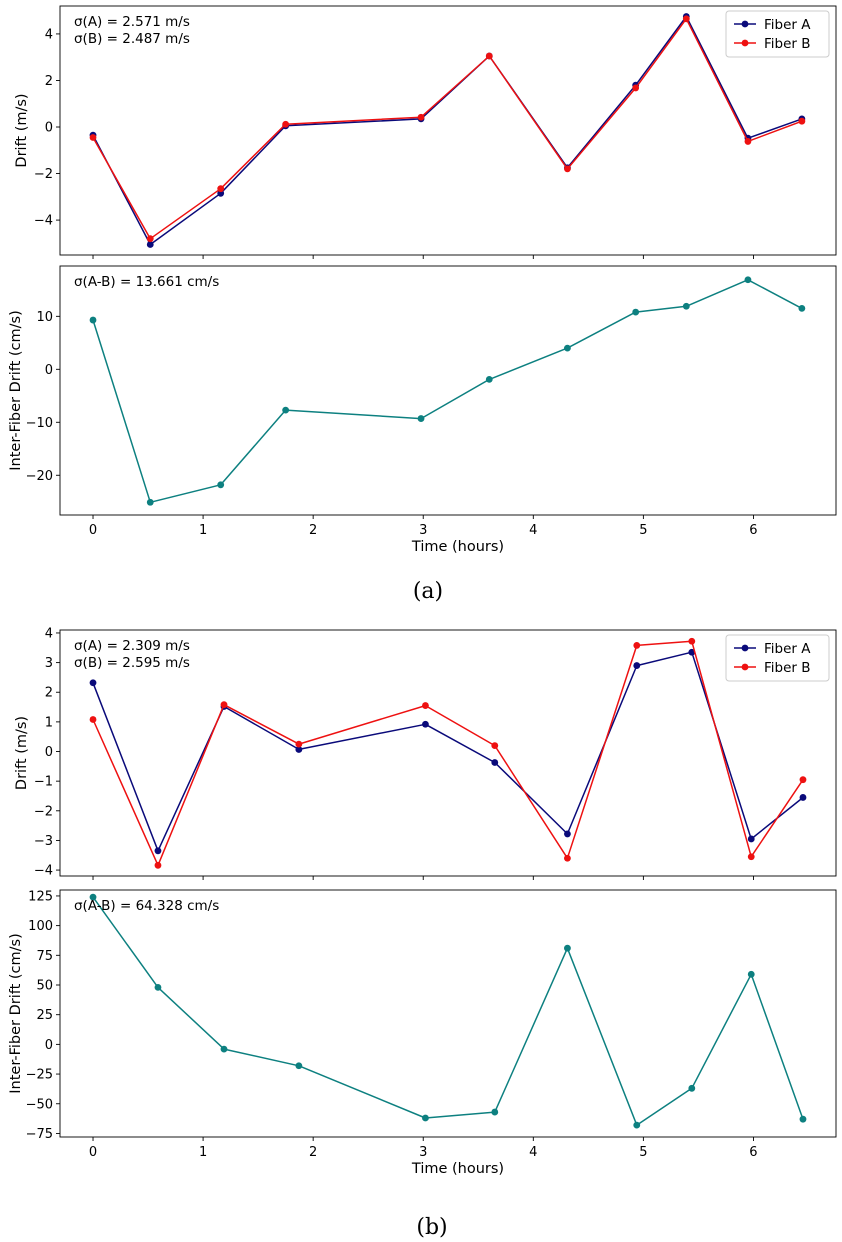 The width and height of the screenshot is (842, 1242). I want to click on y-tick-label: 75, so click(44, 956).